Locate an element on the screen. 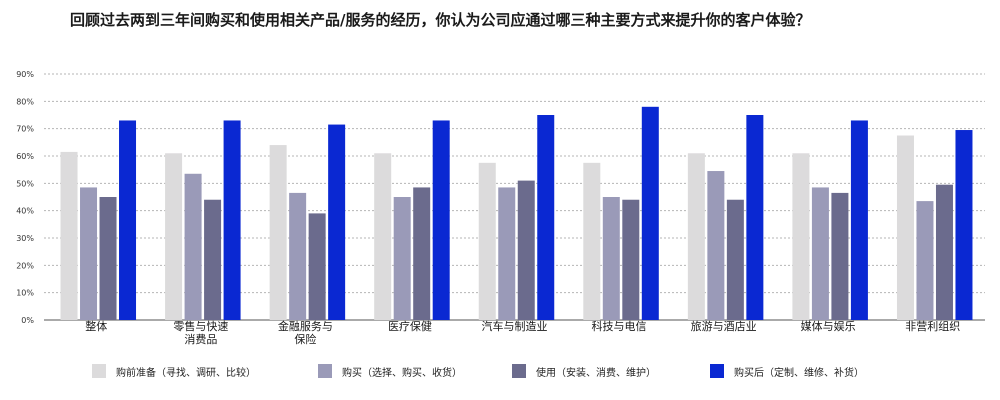 This screenshot has height=400, width=1000. y-tick-label: 80% is located at coordinates (25, 101).